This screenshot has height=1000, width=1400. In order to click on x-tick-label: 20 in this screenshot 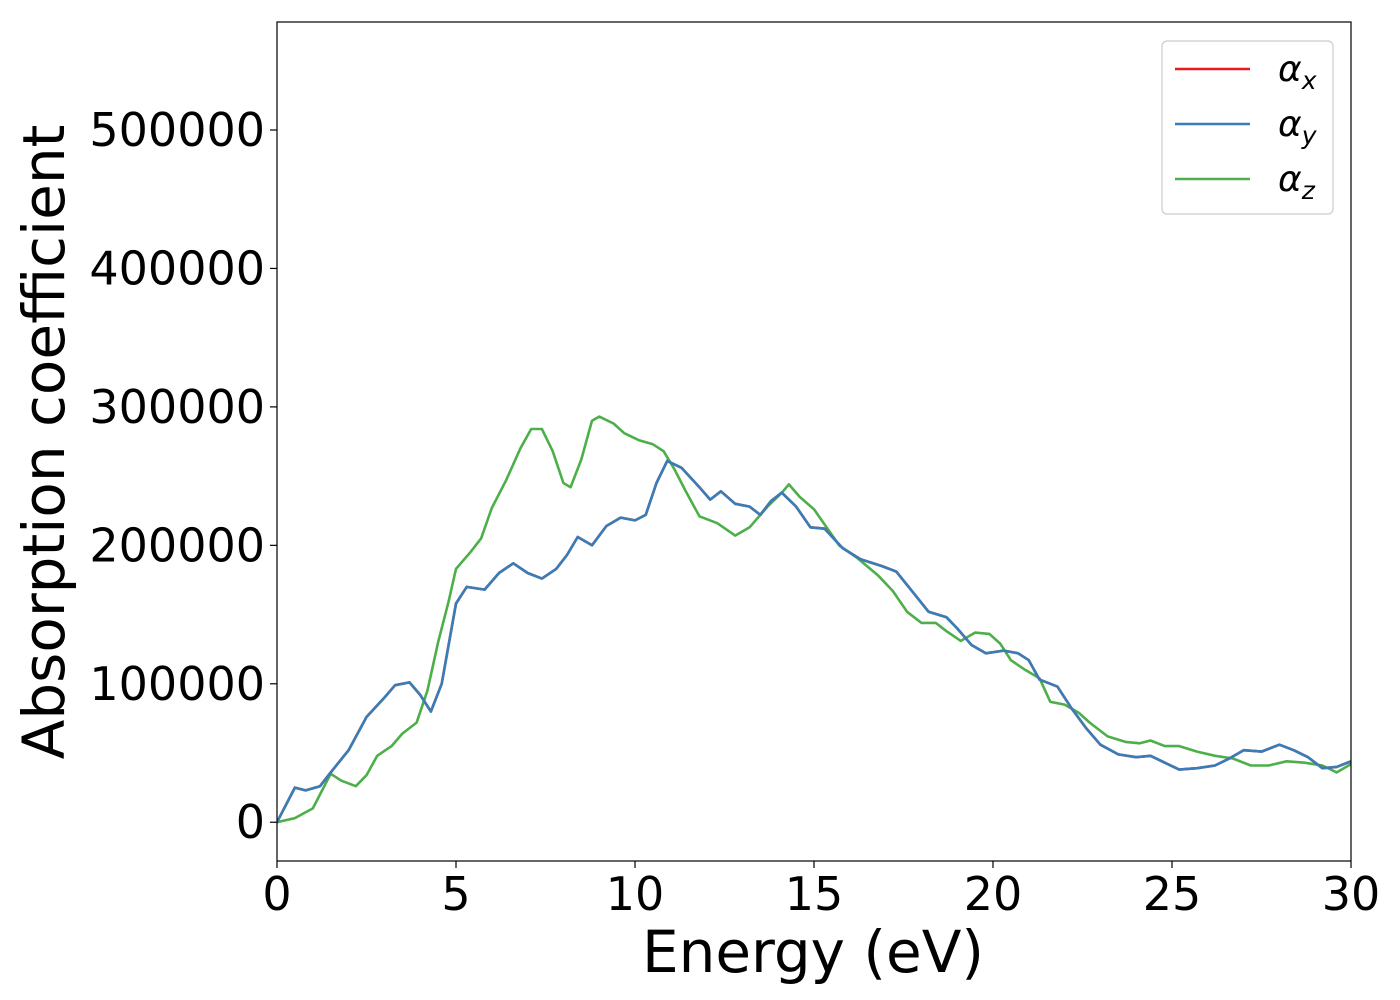, I will do `click(993, 894)`.